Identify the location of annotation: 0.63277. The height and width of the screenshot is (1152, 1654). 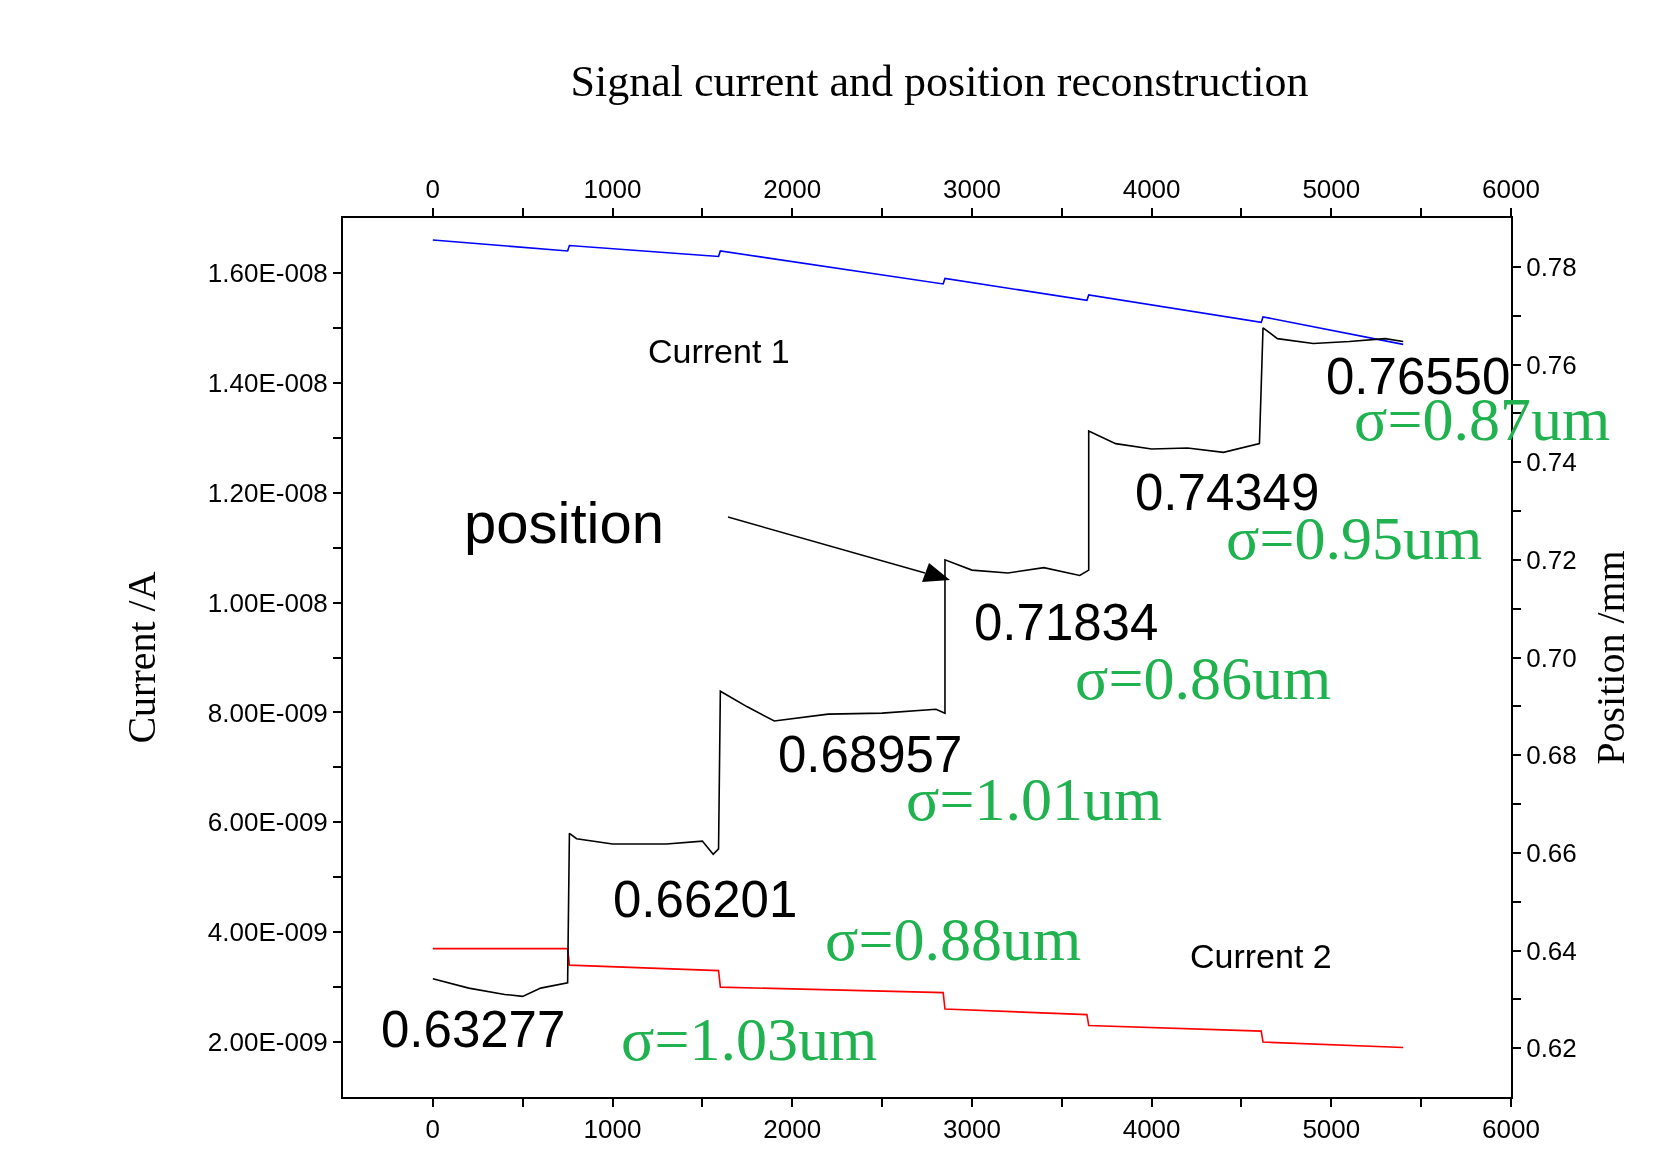
(473, 1029).